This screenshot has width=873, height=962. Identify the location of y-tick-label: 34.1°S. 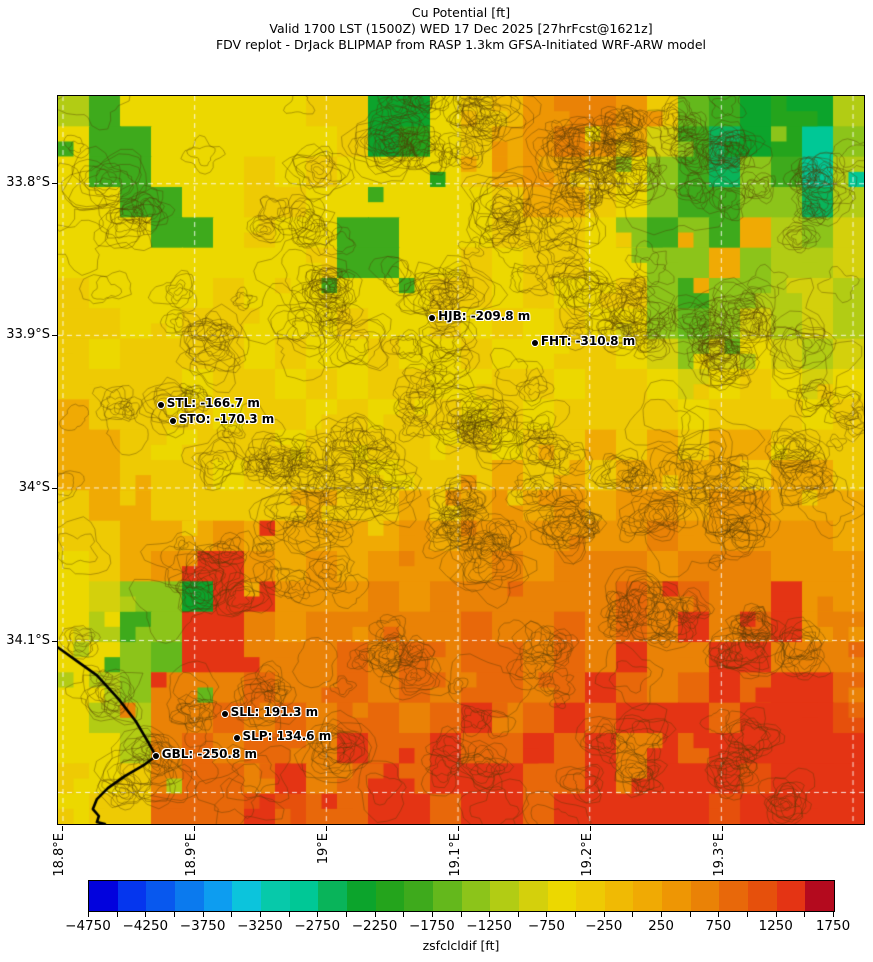
(28, 640).